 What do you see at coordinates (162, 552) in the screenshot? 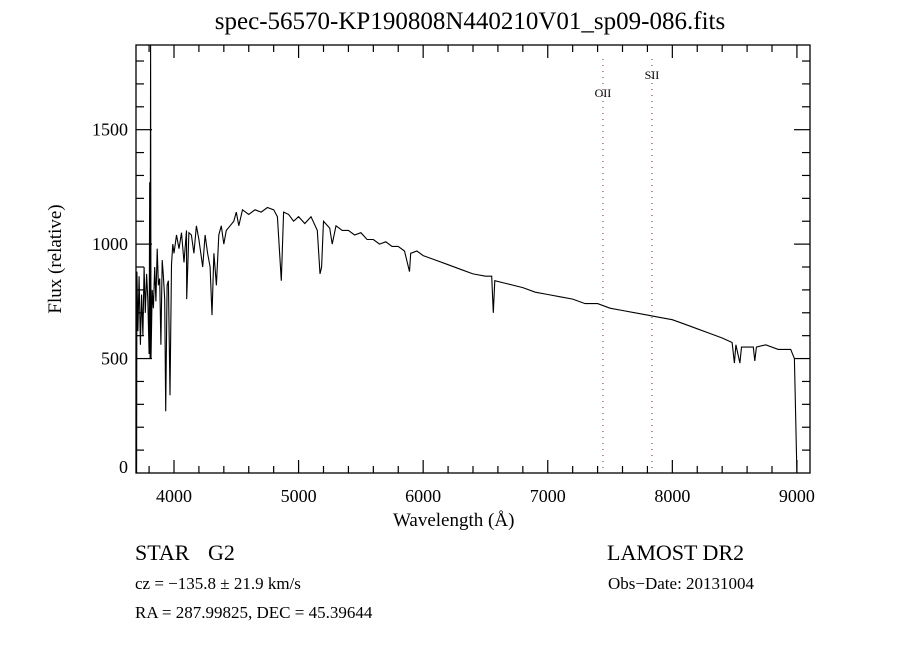
I see `object-class: STAR` at bounding box center [162, 552].